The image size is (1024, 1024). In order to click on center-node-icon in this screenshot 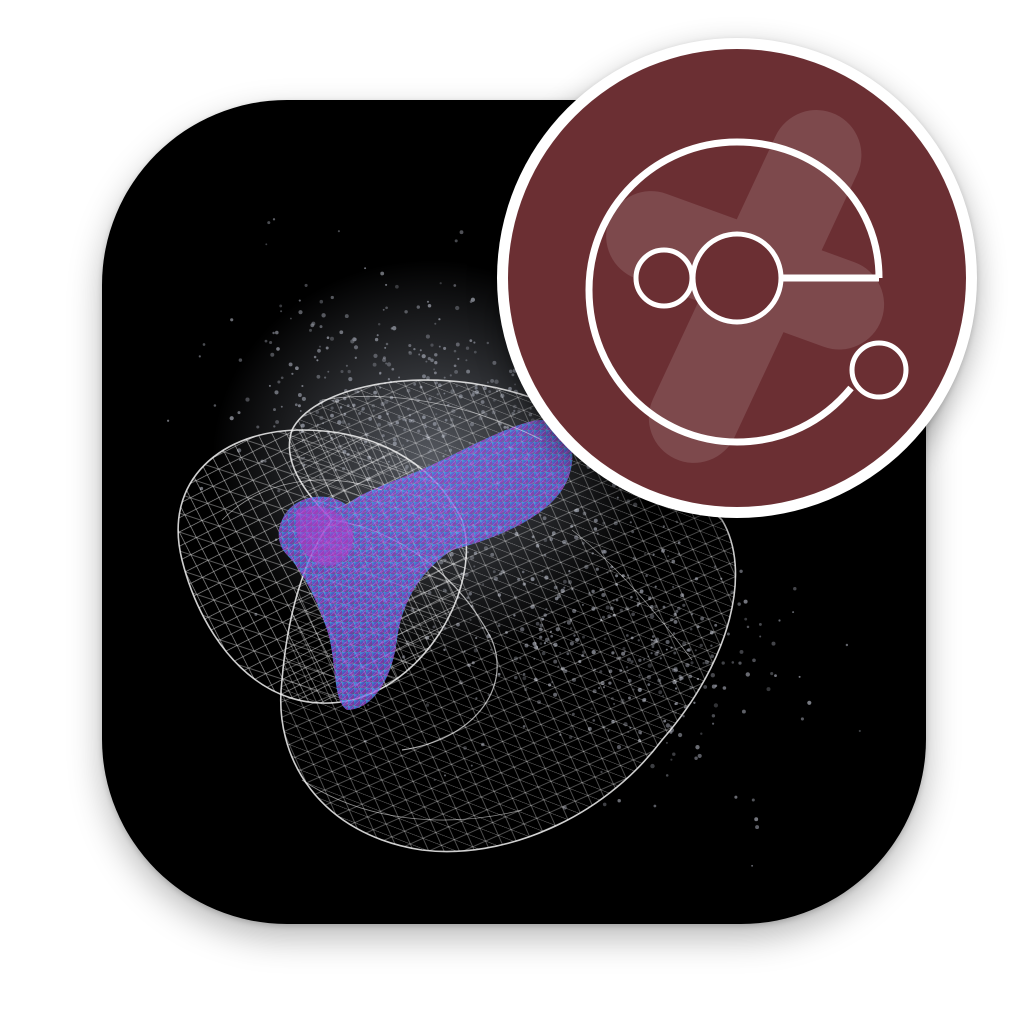, I will do `click(737, 278)`.